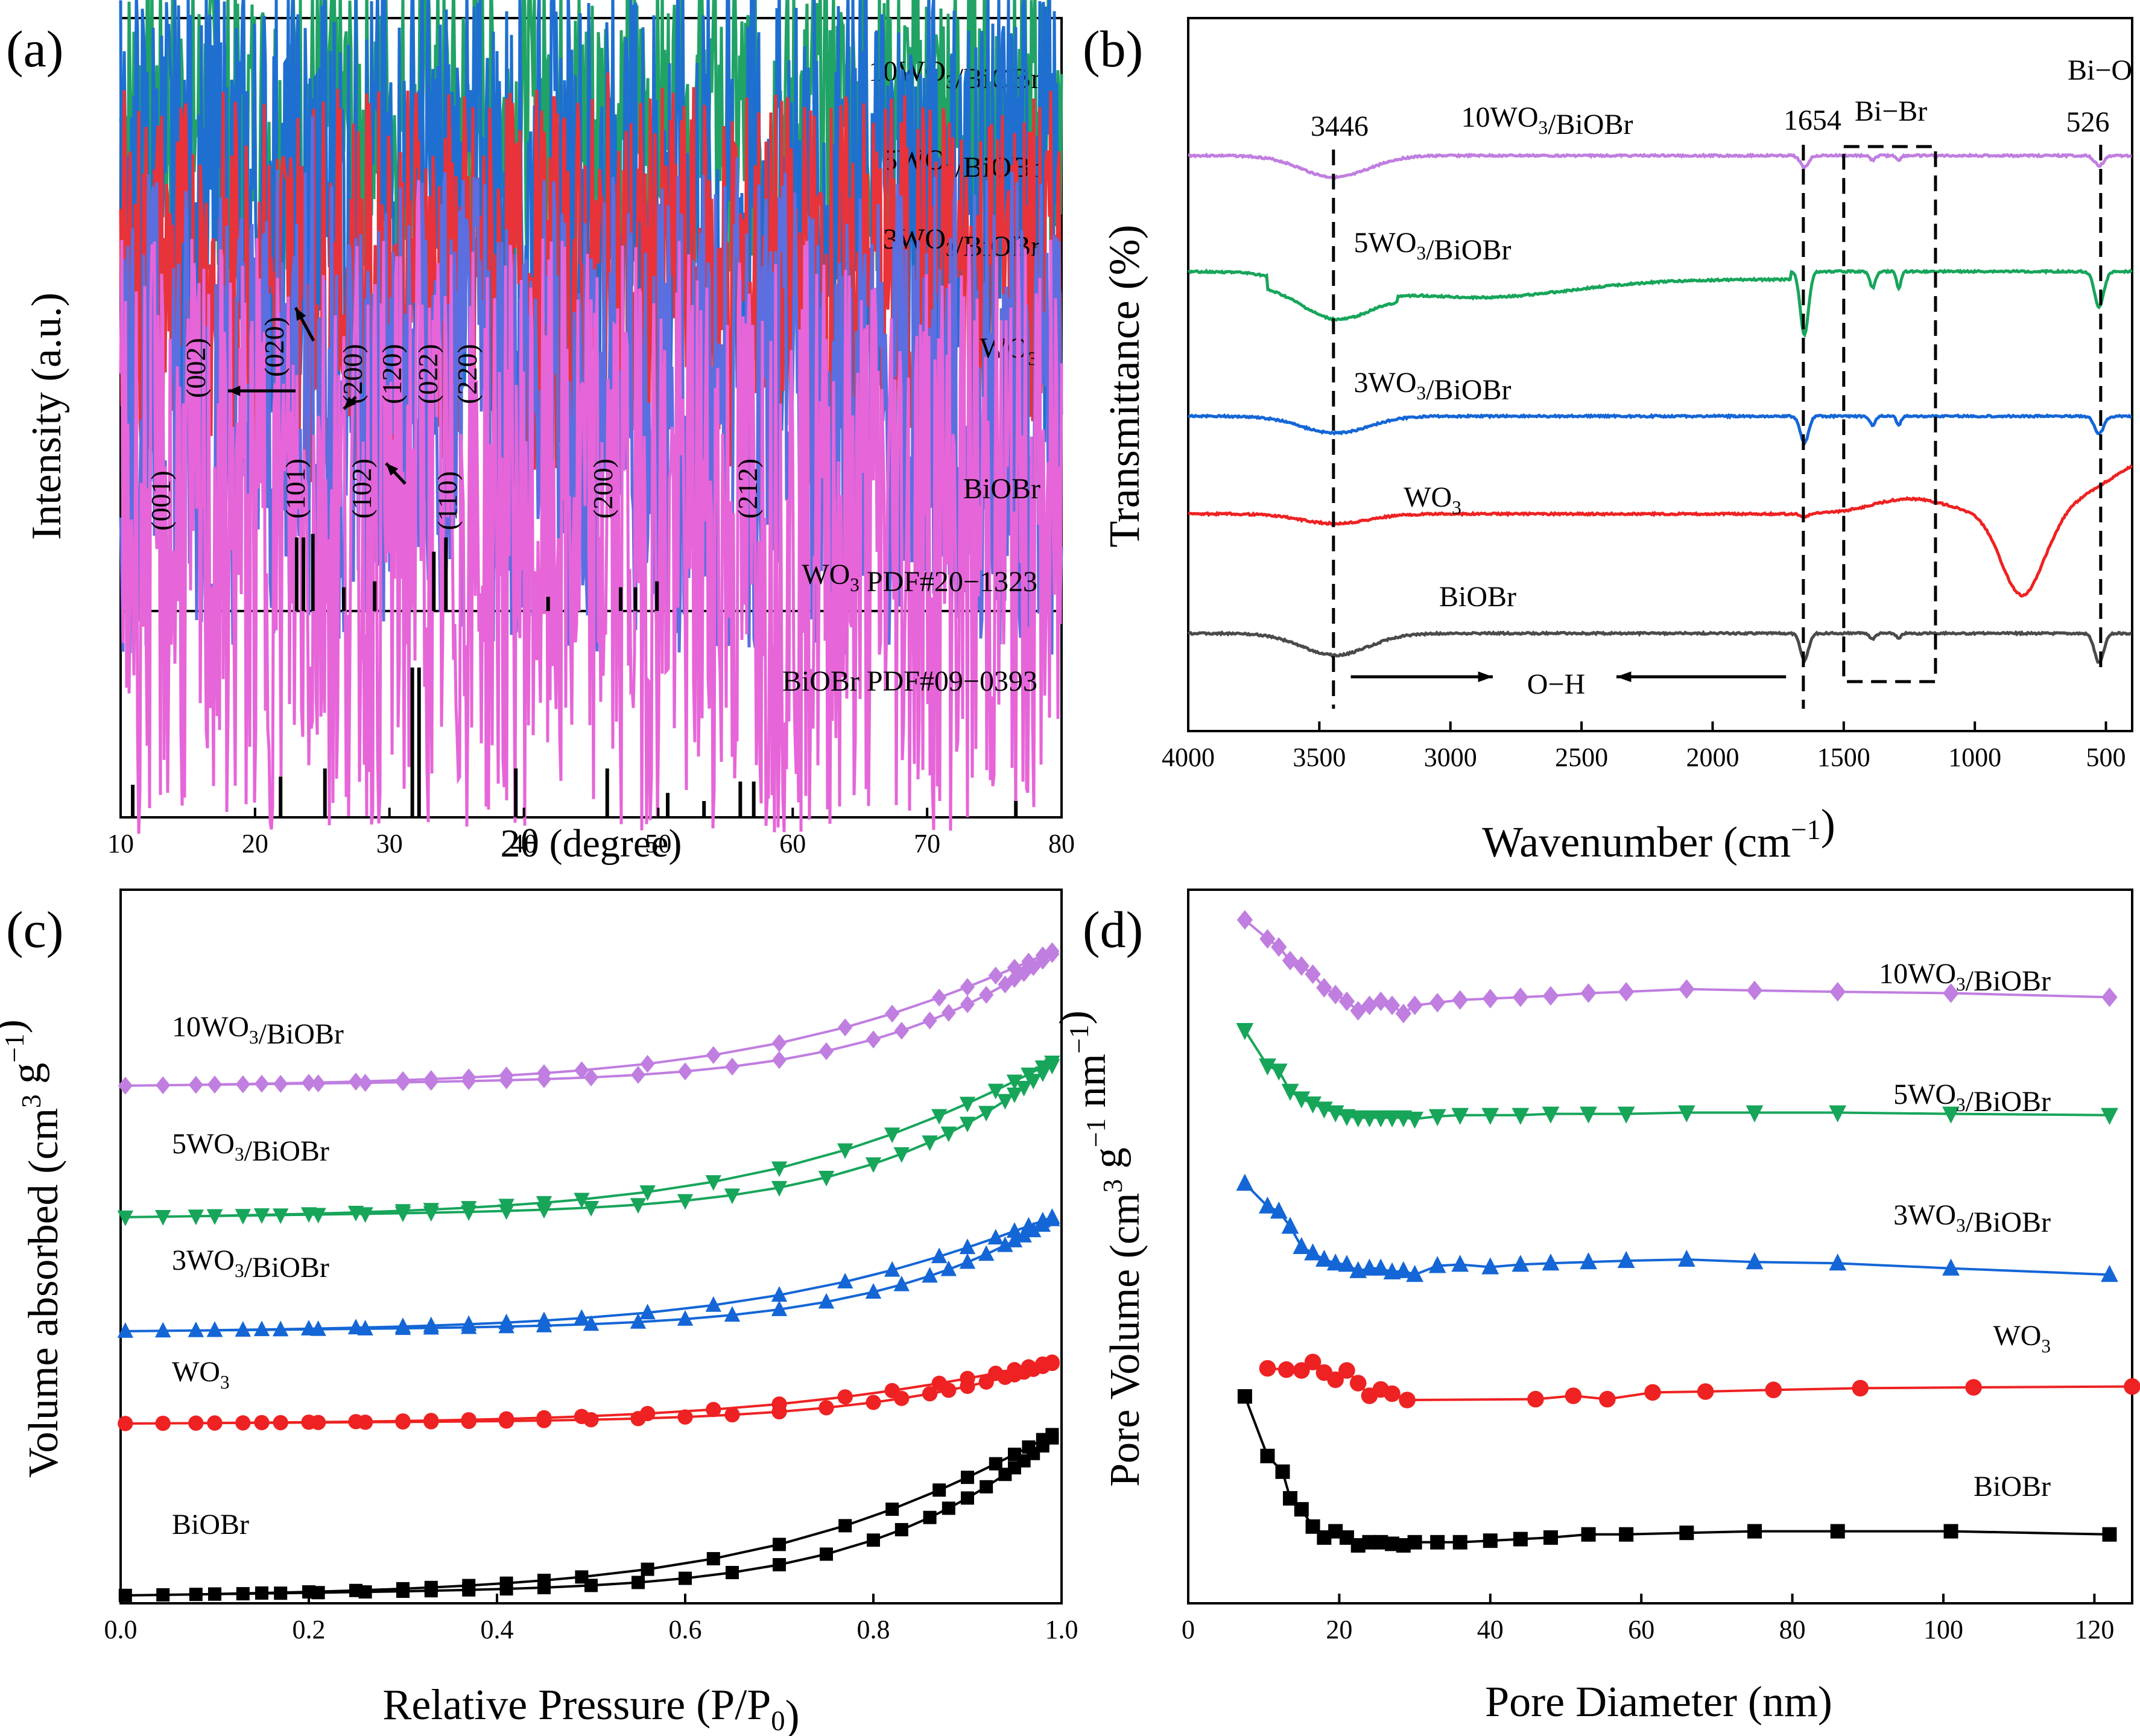 The image size is (2140, 1736). I want to click on hkl-label: (120), so click(391, 374).